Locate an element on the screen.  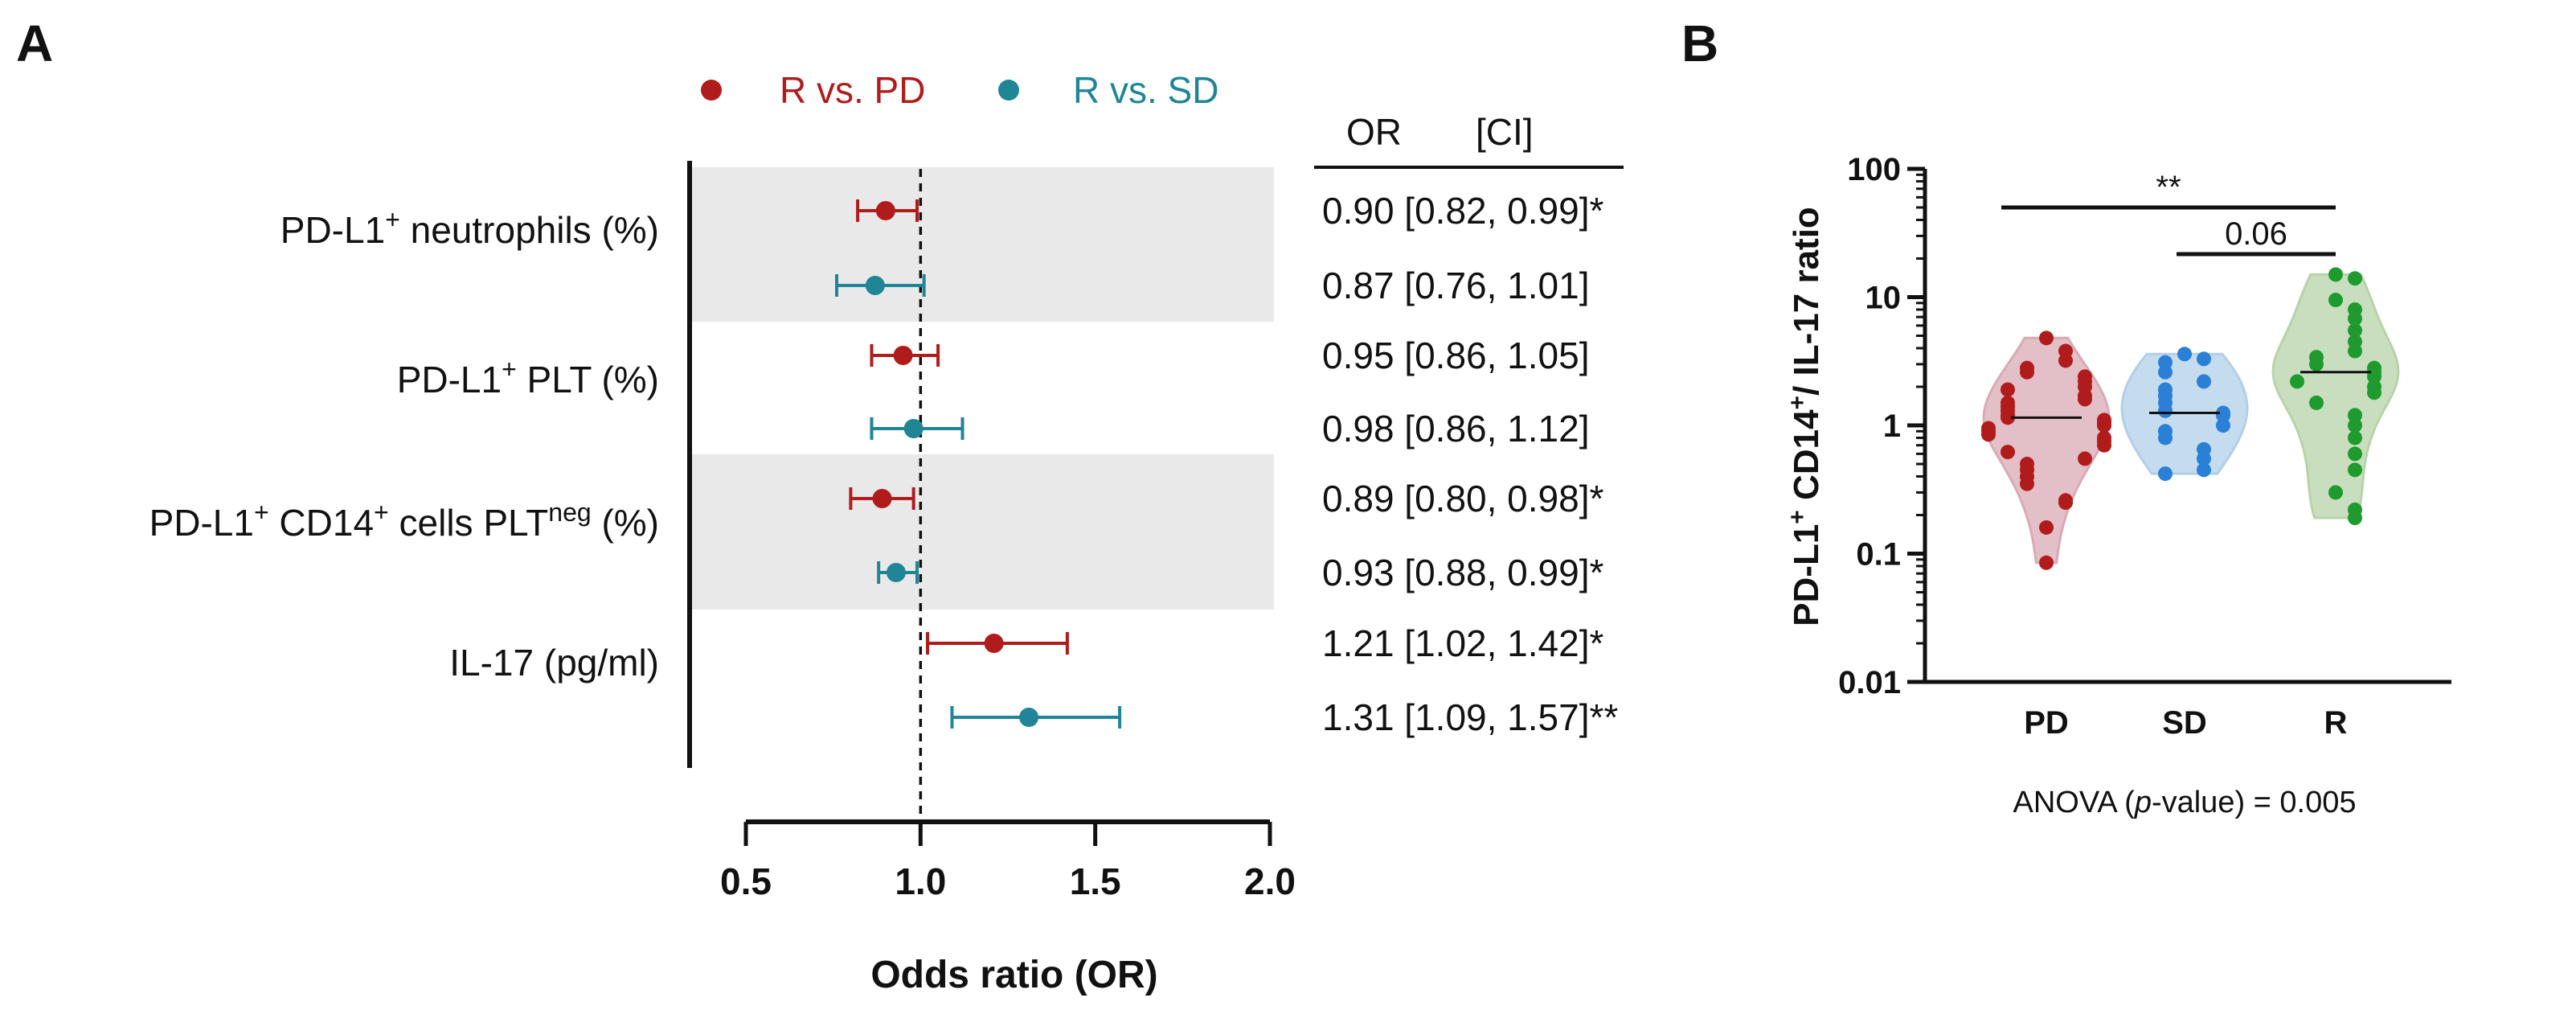
y-title-part-b: CD14 is located at coordinates (1806, 459).